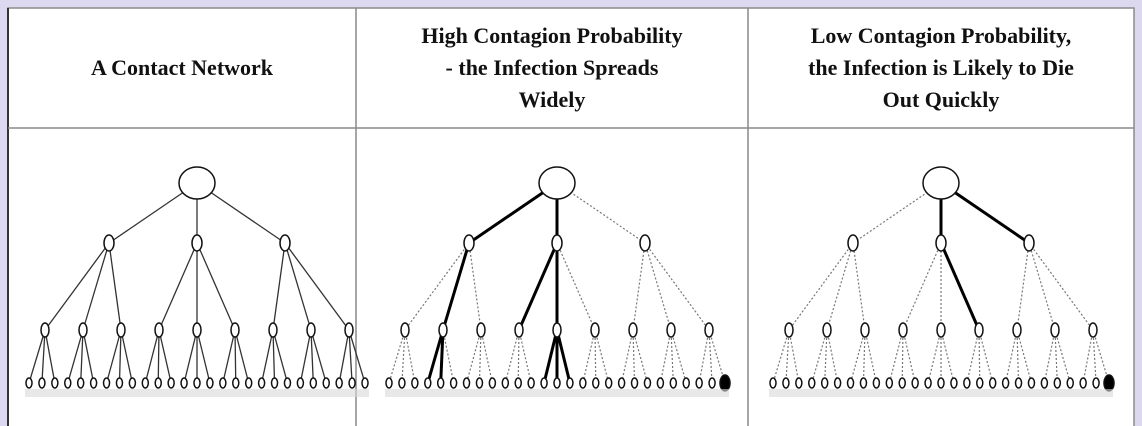 The width and height of the screenshot is (1142, 426). I want to click on column-header: A Contact Network, so click(182, 67).